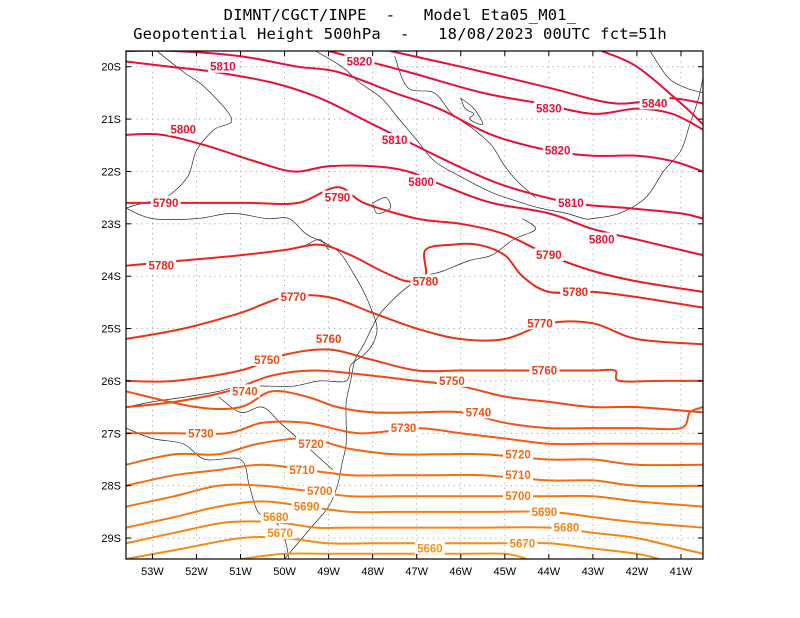 The height and width of the screenshot is (618, 800). I want to click on contour-label: 5710, so click(518, 476).